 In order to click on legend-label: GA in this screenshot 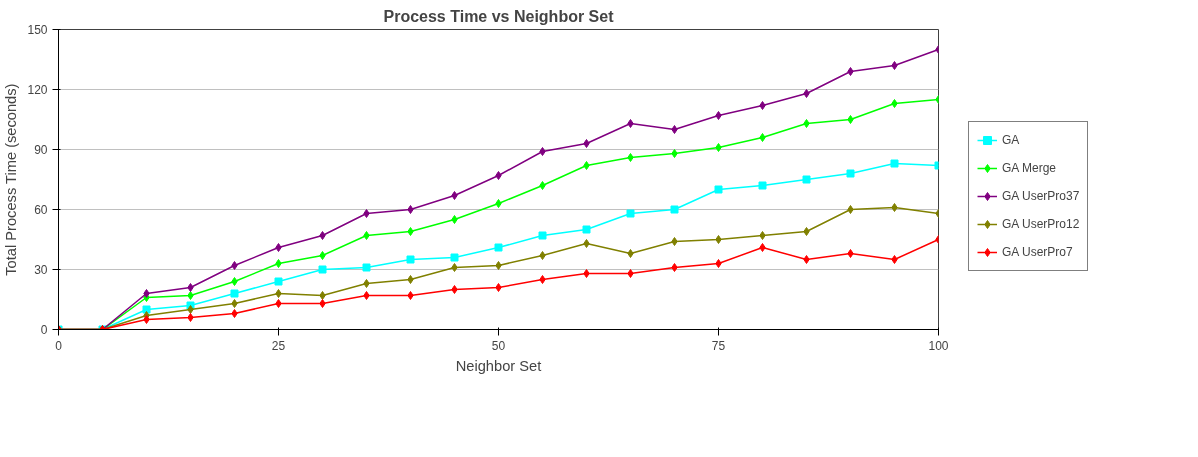, I will do `click(1011, 140)`.